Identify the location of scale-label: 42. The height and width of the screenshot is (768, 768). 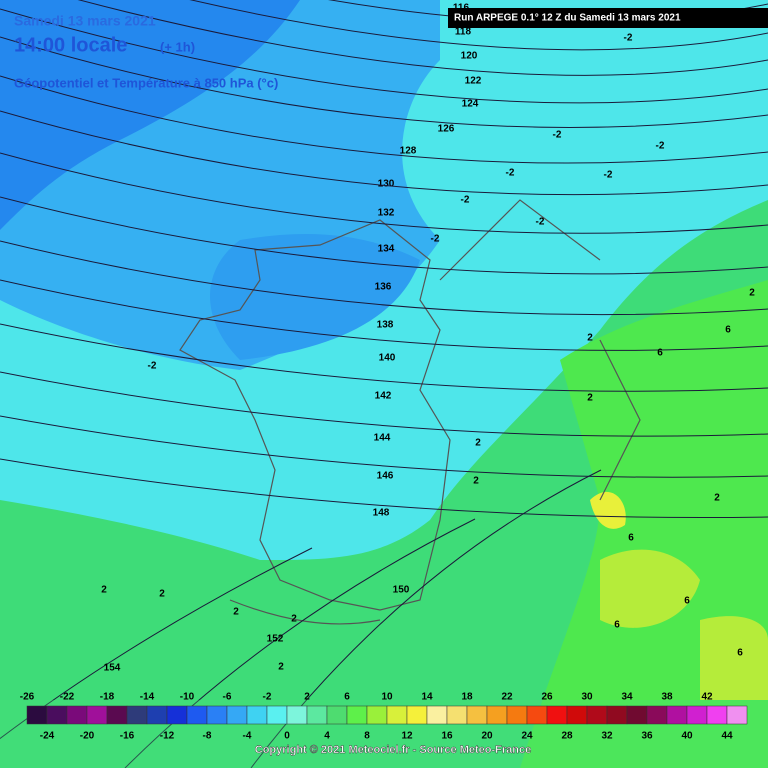
(707, 697).